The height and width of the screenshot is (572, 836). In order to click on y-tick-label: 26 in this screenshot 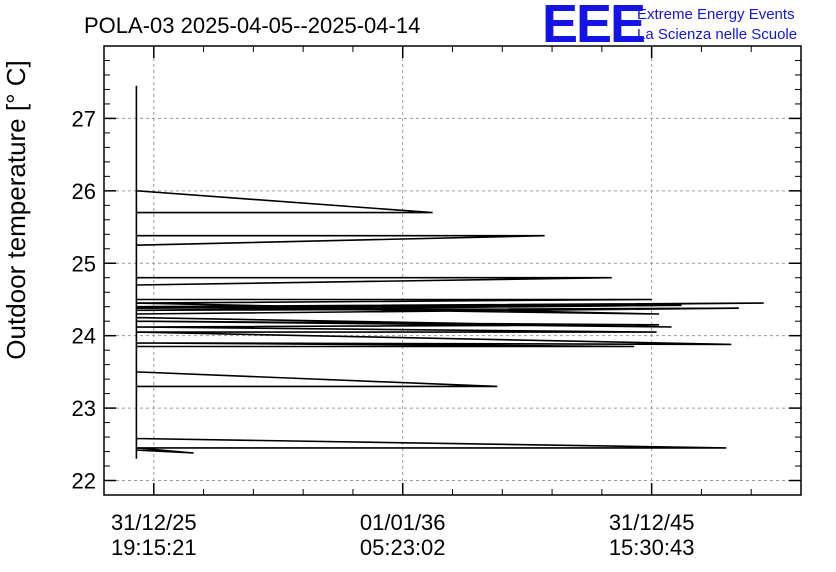, I will do `click(84, 191)`.